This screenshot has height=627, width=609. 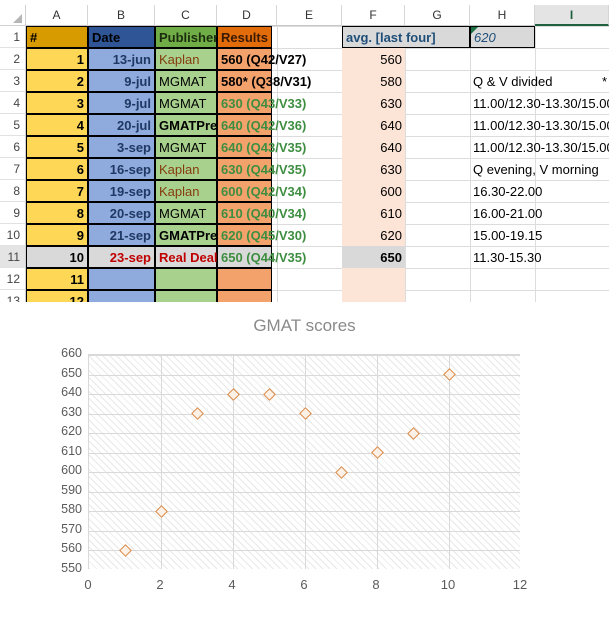 What do you see at coordinates (57, 169) in the screenshot?
I see `cell-a-number: 6` at bounding box center [57, 169].